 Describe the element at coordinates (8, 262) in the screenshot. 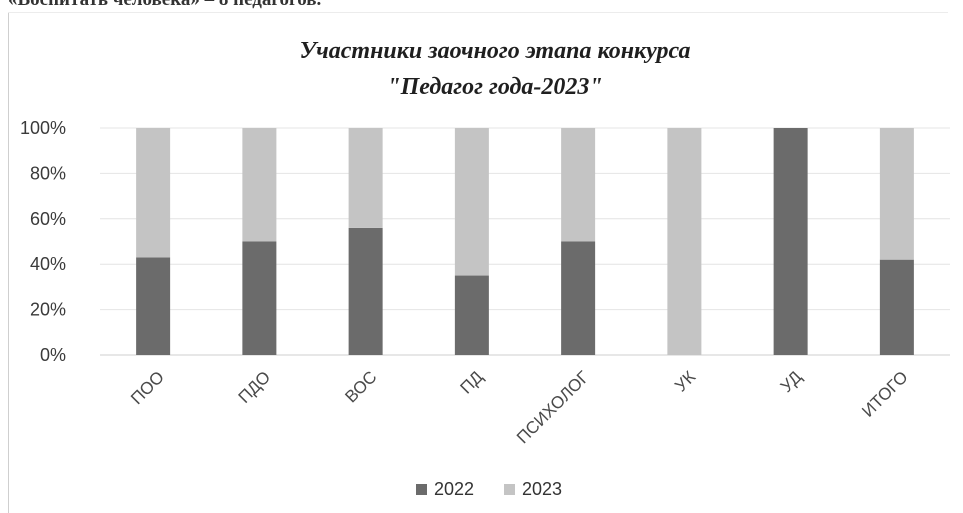

I see `page-left-border` at that location.